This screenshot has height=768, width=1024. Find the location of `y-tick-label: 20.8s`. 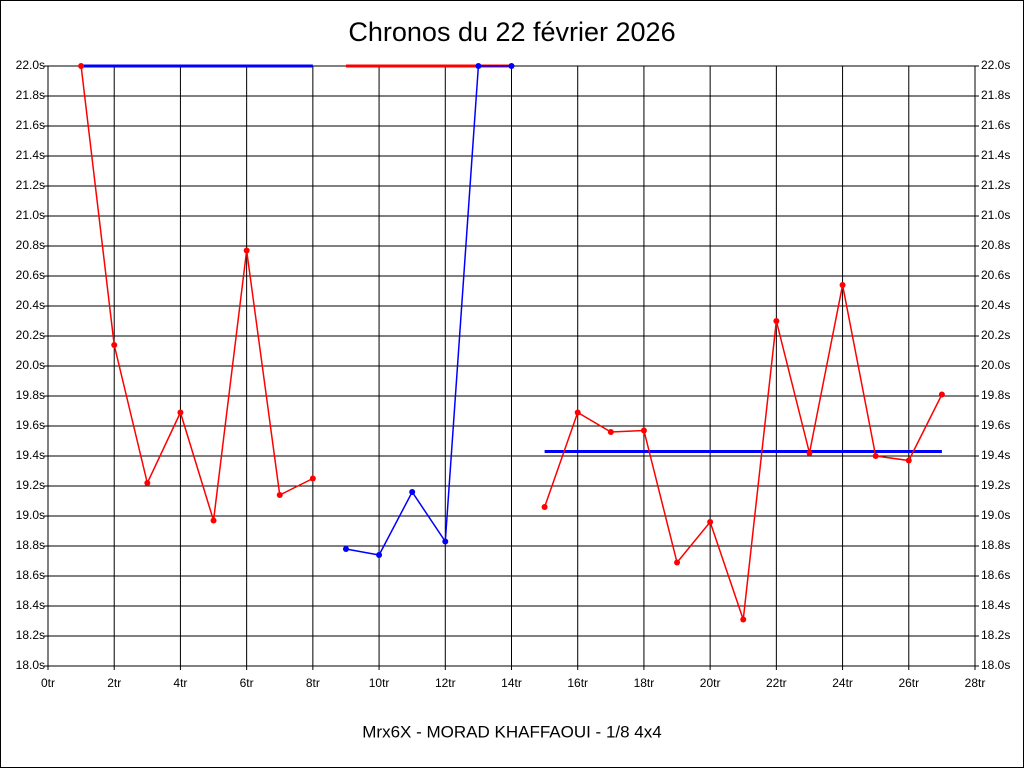

y-tick-label: 20.8s is located at coordinates (30, 245).